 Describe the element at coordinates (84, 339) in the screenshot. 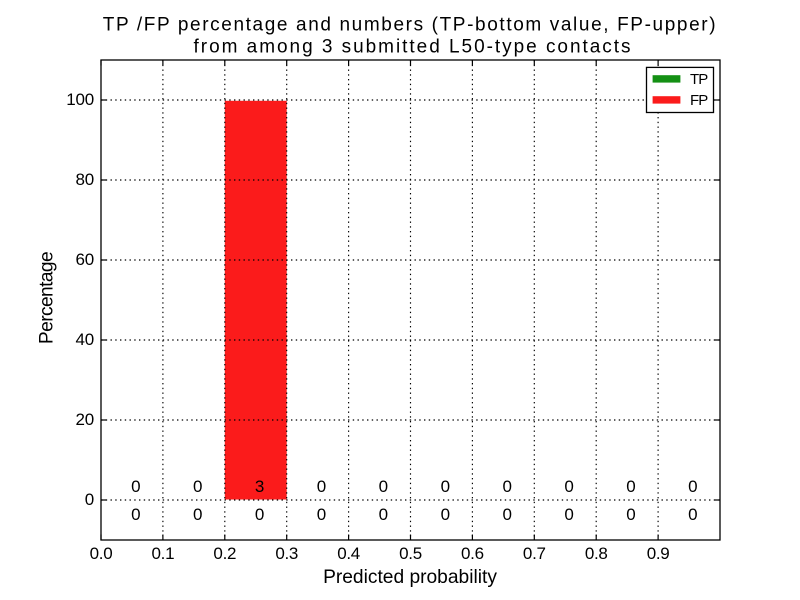

I see `svg-text: 40` at that location.